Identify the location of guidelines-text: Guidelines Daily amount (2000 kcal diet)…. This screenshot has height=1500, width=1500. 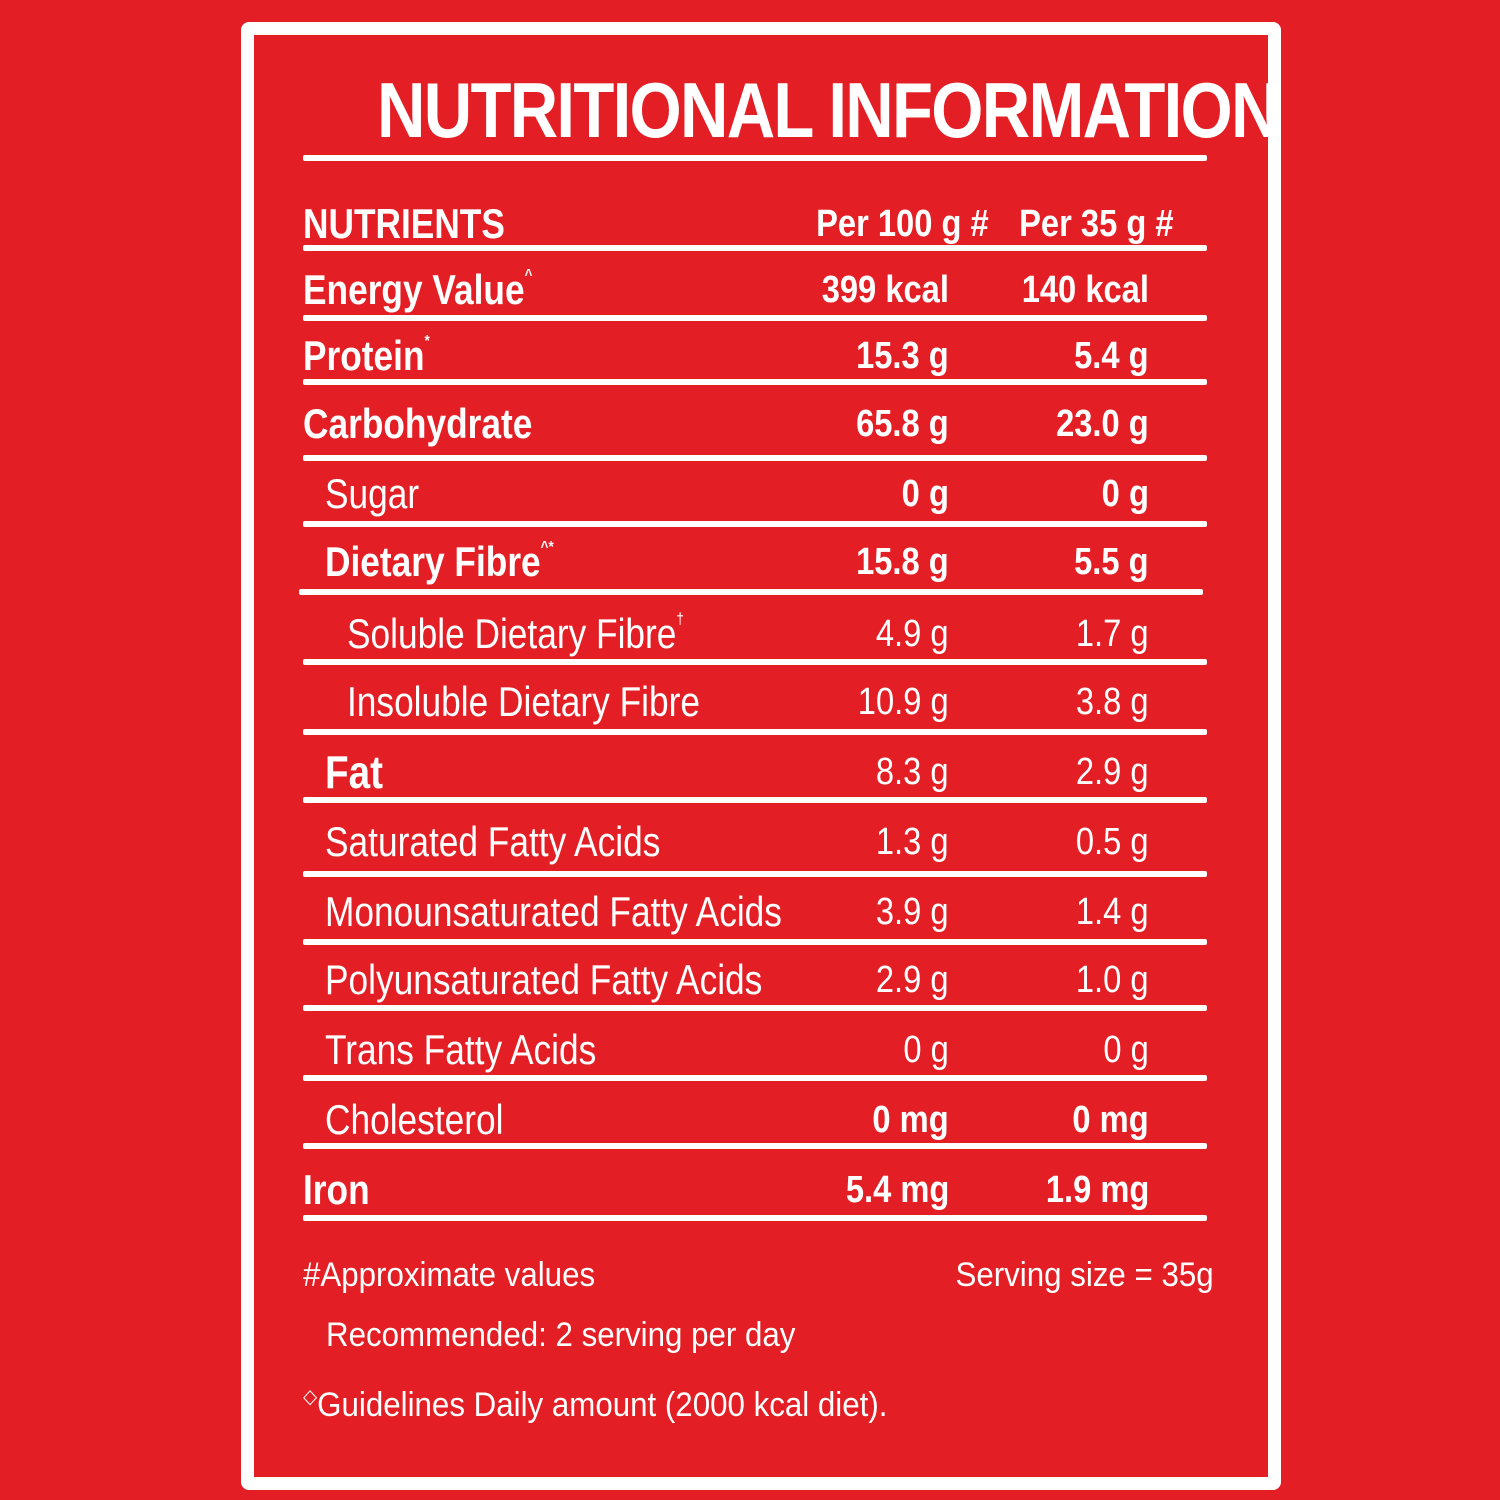
(602, 1405).